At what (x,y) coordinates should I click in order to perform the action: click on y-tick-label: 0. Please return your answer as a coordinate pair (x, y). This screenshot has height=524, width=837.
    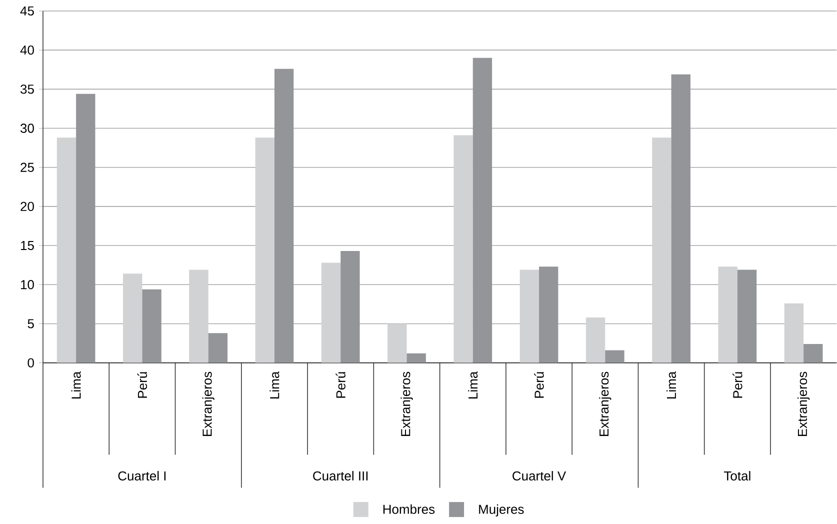
    Looking at the image, I should click on (31, 363).